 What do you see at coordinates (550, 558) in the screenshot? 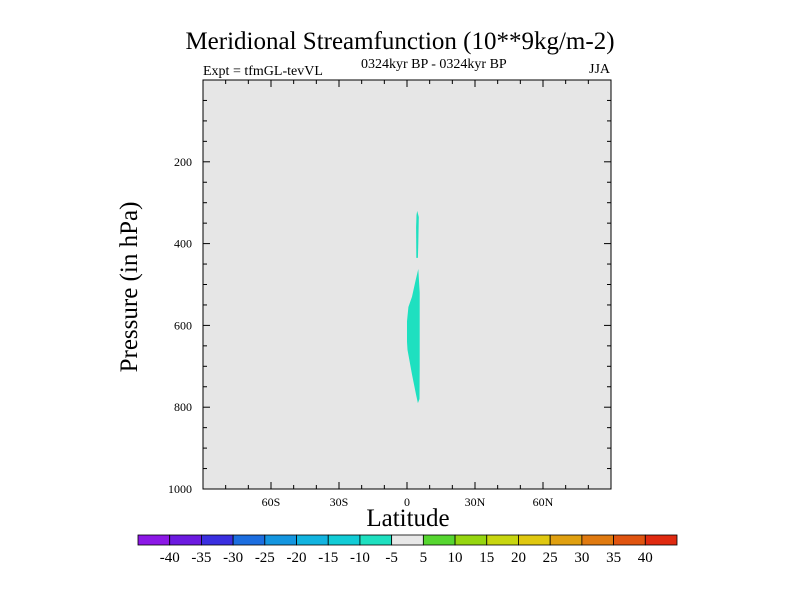
I see `colorbar-label: 25` at bounding box center [550, 558].